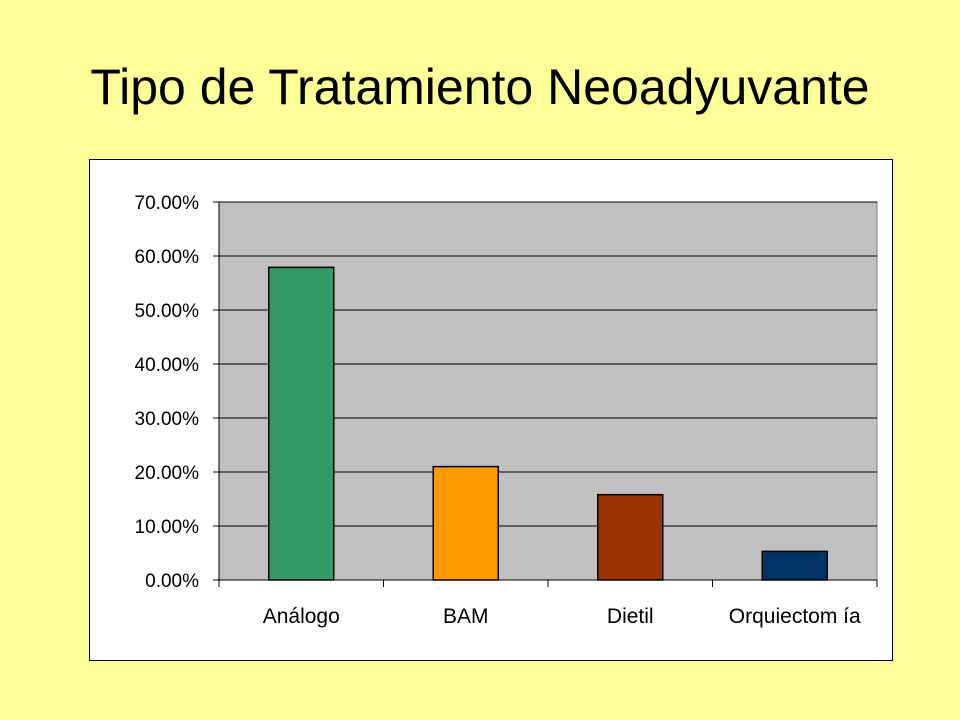 The image size is (960, 720). I want to click on y-tick-label: 60.00%, so click(167, 257).